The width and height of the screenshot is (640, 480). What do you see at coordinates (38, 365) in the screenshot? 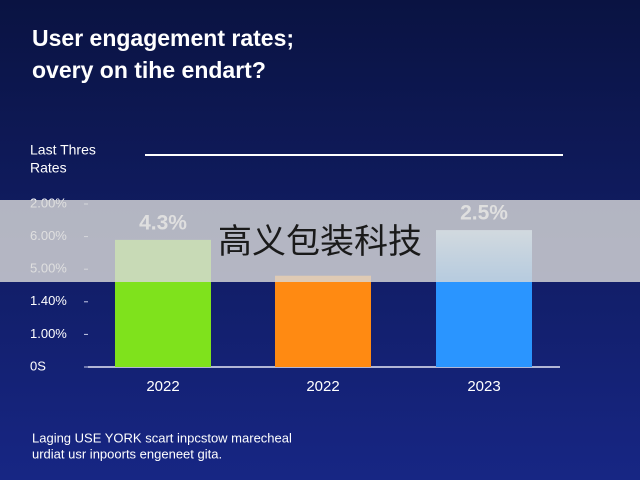
I see `y-tick-label: 0S` at bounding box center [38, 365].